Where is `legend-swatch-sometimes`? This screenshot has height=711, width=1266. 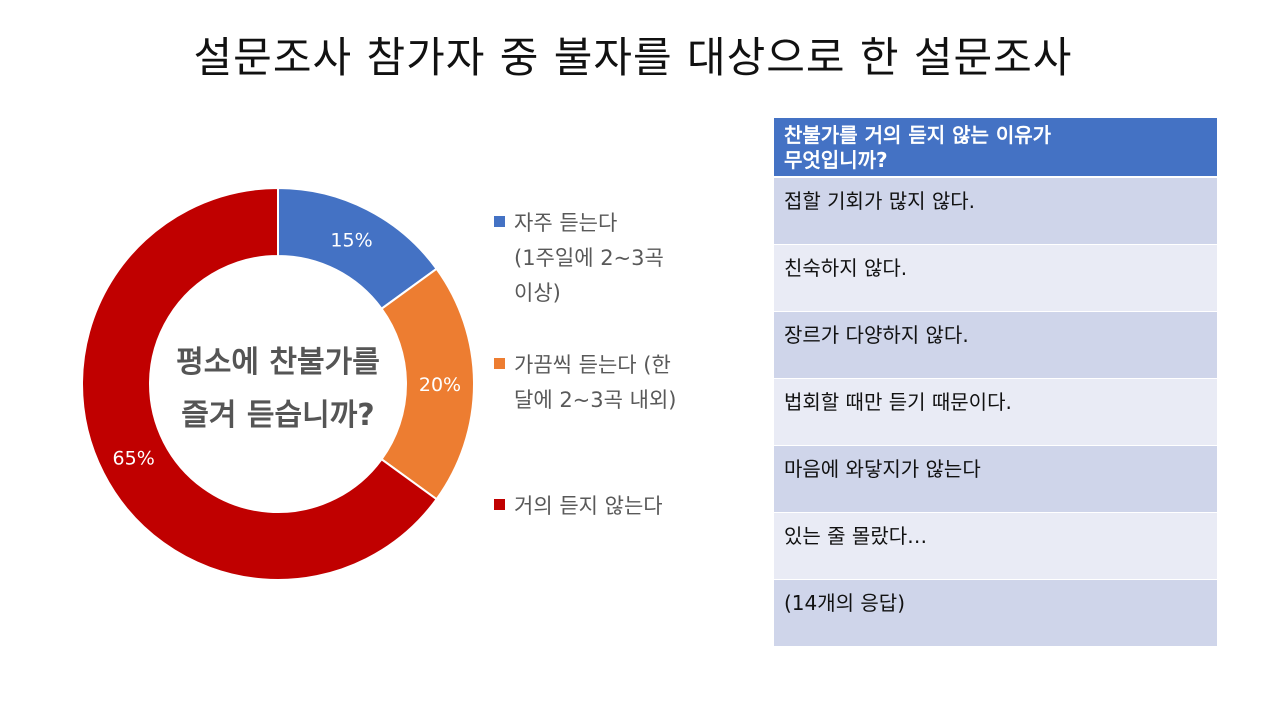 legend-swatch-sometimes is located at coordinates (499, 363).